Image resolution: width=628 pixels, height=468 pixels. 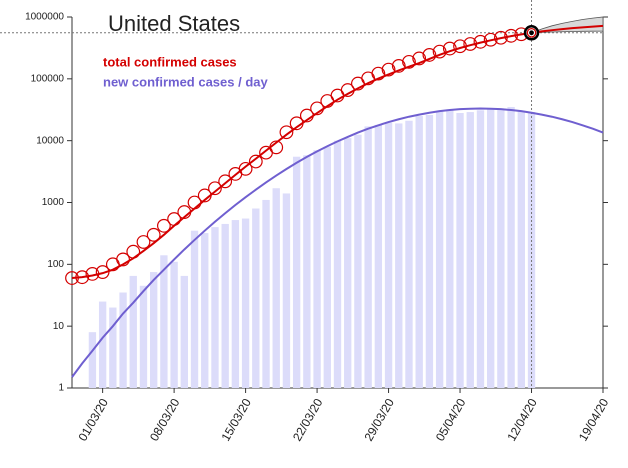 I want to click on x-tick-label: 22/03/20, so click(x=308, y=420).